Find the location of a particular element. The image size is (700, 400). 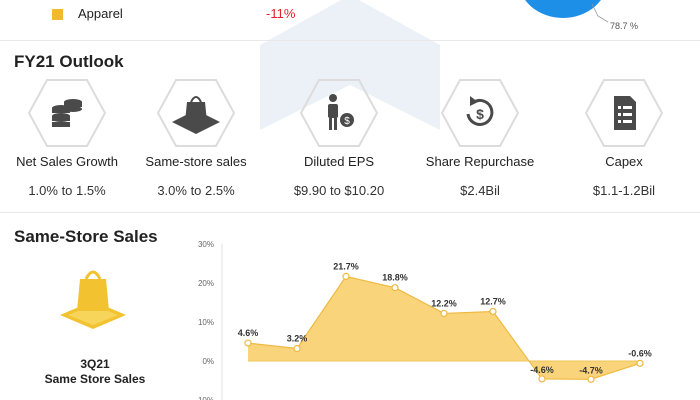

data-label: 12.2% is located at coordinates (444, 303).